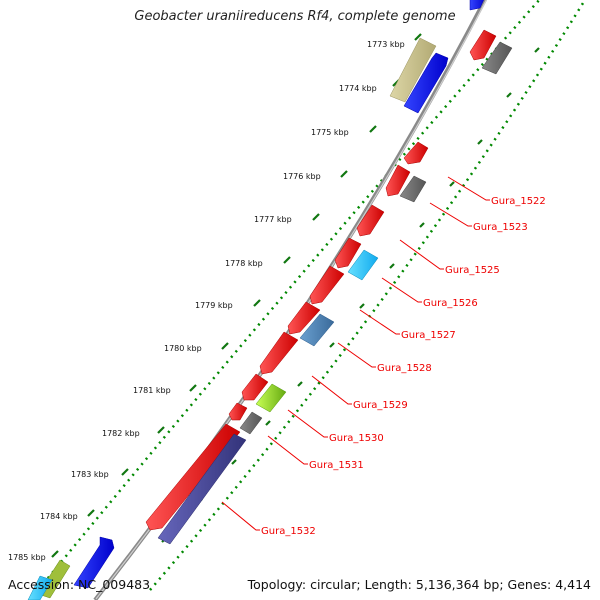 Image resolution: width=600 pixels, height=600 pixels. Describe the element at coordinates (288, 531) in the screenshot. I see `label-gura-1532: Gura_1532` at that location.